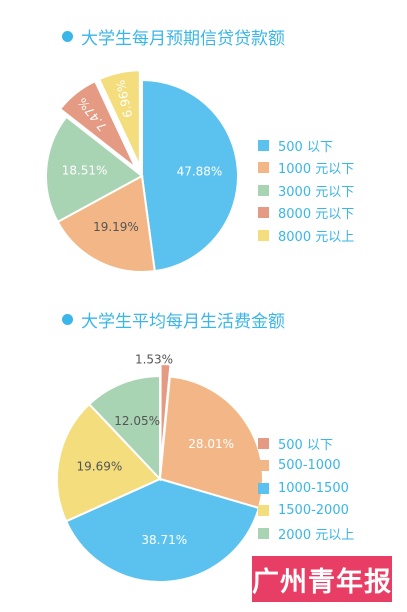 The height and width of the screenshot is (612, 407). Describe the element at coordinates (137, 421) in the screenshot. I see `chart2-label-4: 12.05%` at that location.